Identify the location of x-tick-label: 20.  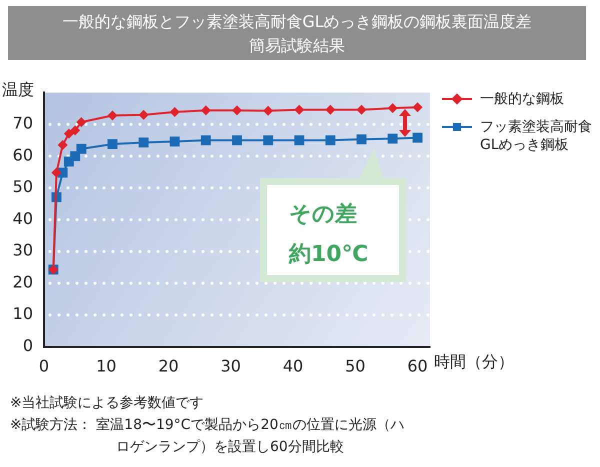
(168, 366).